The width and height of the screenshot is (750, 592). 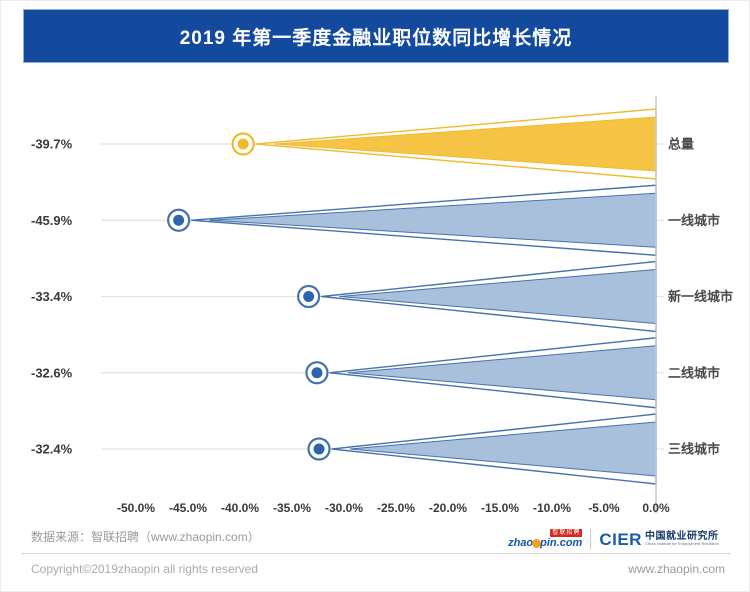 What do you see at coordinates (396, 508) in the screenshot?
I see `x-tick-label: -25.0%` at bounding box center [396, 508].